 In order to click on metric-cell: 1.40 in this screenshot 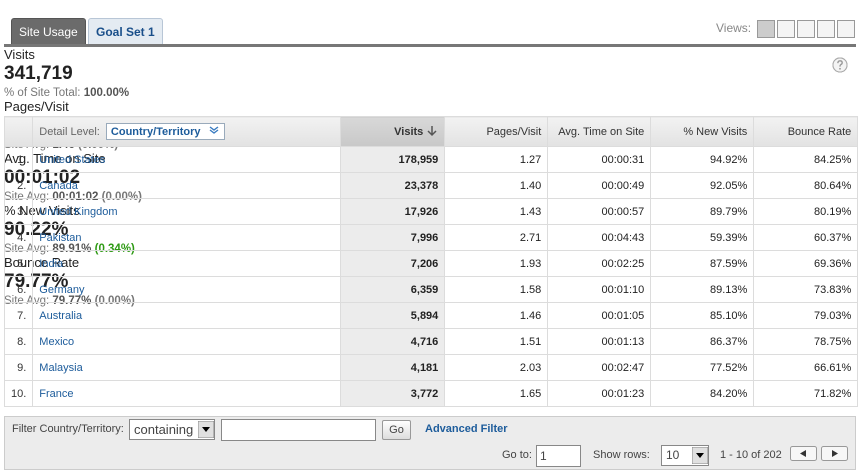, I will do `click(530, 185)`.